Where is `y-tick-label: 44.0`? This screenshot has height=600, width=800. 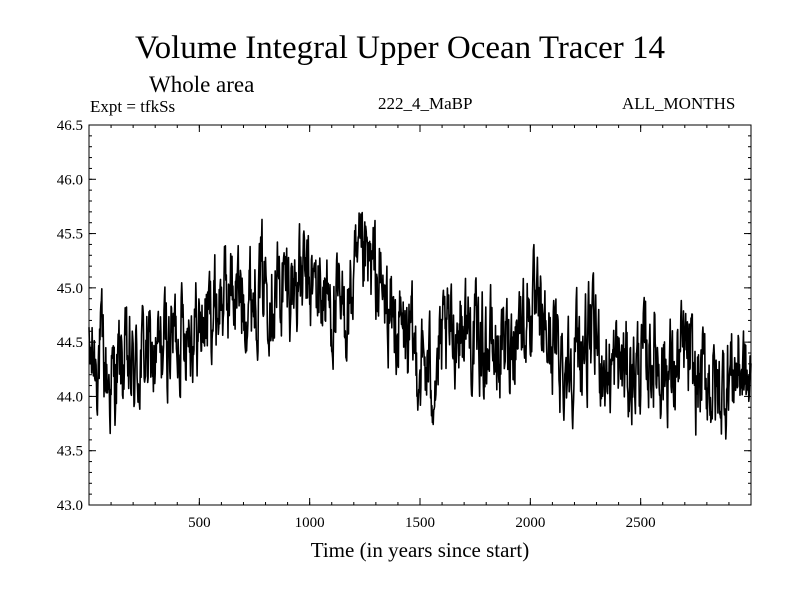
y-tick-label: 44.0 is located at coordinates (70, 397).